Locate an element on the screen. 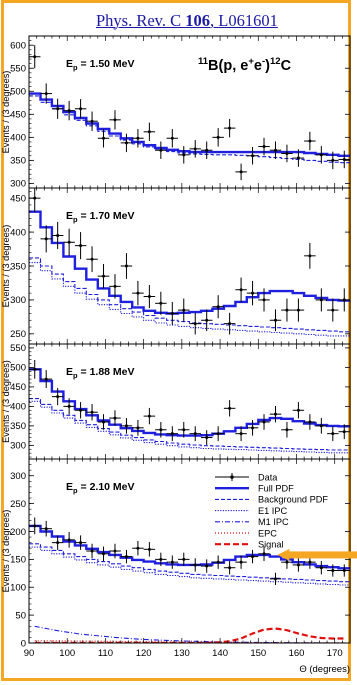  energy-label: Ep = 2.10 MeV is located at coordinates (100, 488).